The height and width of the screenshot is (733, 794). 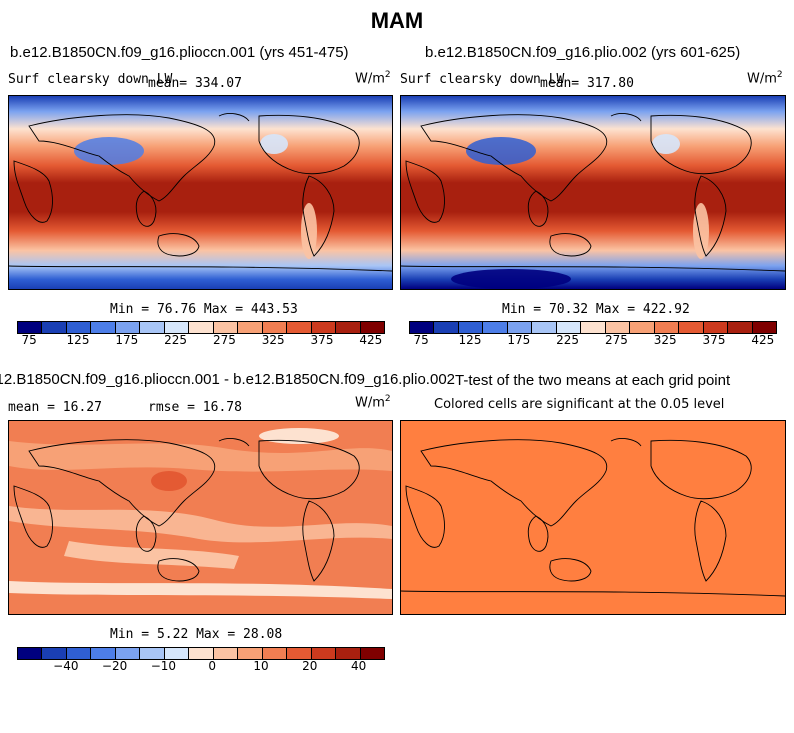 I want to click on panel3-colorbar-tick-label: −20, so click(x=114, y=666).